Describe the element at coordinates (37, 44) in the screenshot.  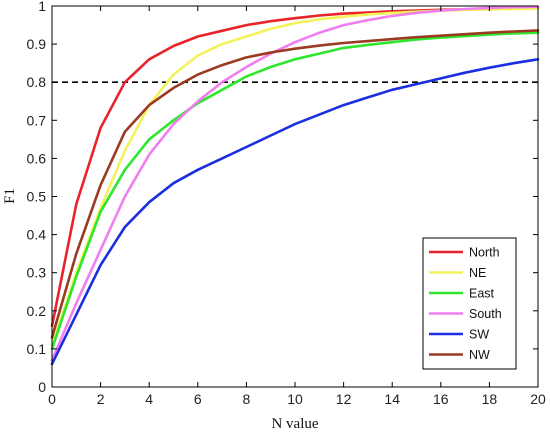
I see `y-tick-label: 0.9` at that location.